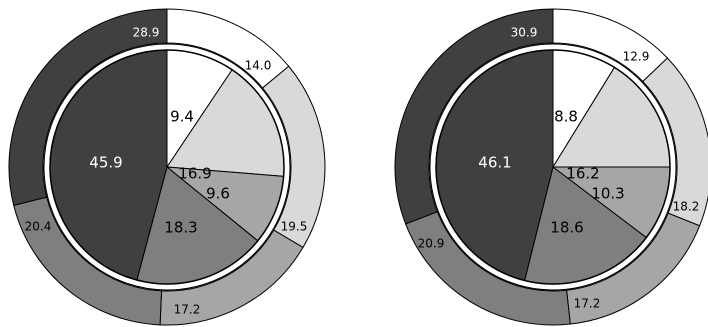 This screenshot has width=708, height=327. I want to click on left-inner-label-3: 9.6, so click(218, 194).